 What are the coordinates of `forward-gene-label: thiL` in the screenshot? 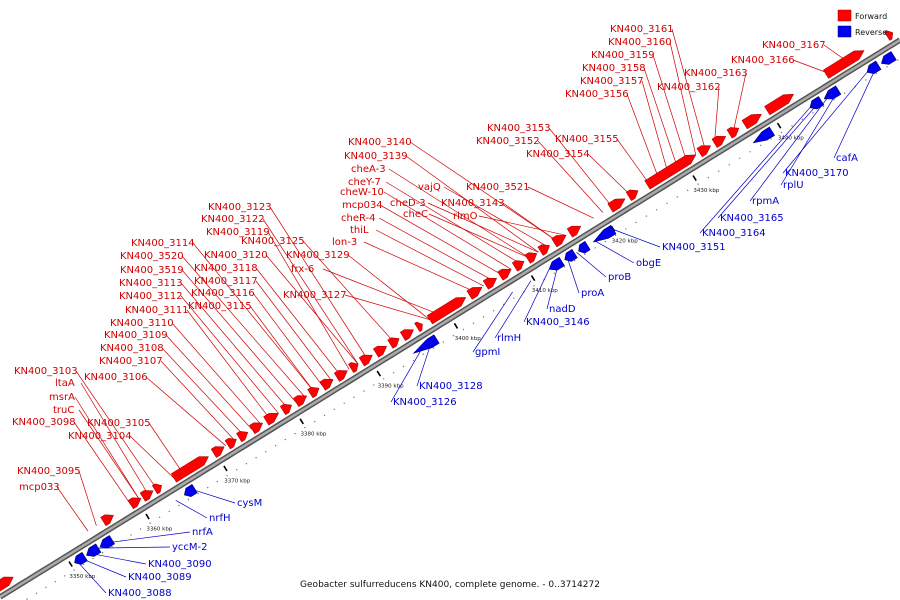 It's located at (359, 230).